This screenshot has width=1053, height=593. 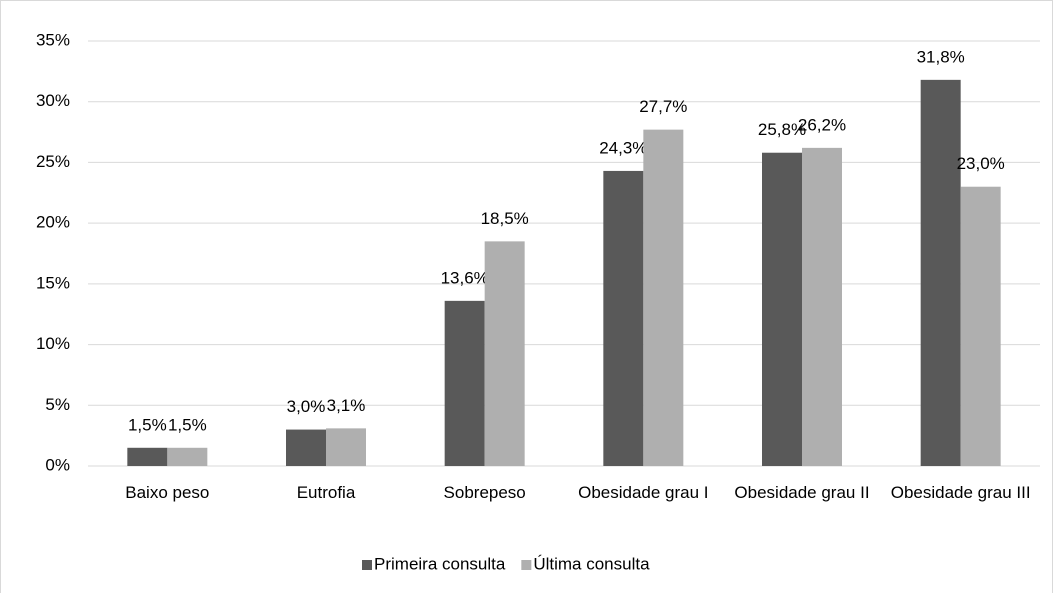 What do you see at coordinates (53, 161) in the screenshot?
I see `y-tick-label: 25%` at bounding box center [53, 161].